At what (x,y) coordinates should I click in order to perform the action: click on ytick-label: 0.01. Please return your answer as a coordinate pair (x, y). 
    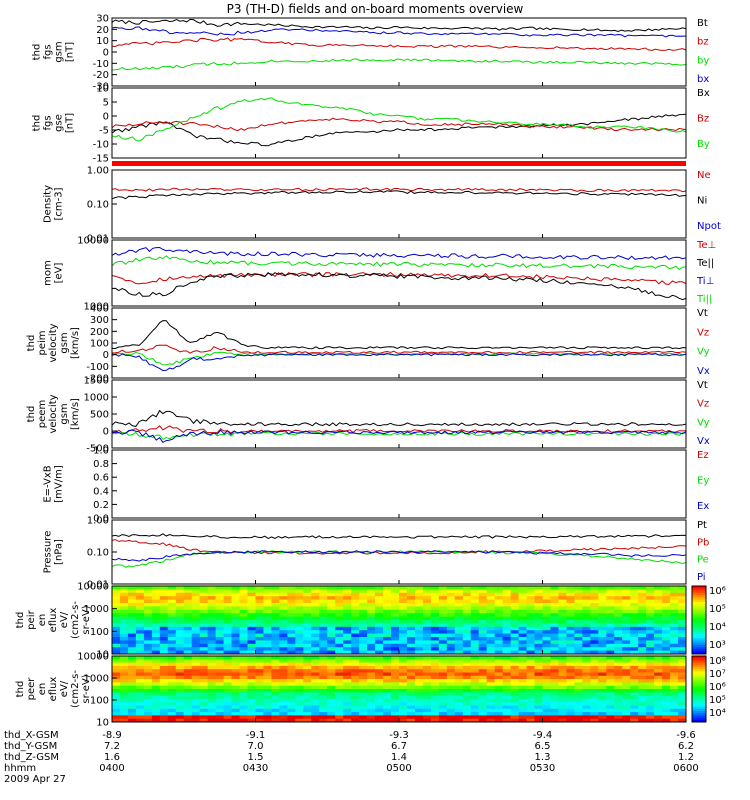
    Looking at the image, I should click on (98, 585).